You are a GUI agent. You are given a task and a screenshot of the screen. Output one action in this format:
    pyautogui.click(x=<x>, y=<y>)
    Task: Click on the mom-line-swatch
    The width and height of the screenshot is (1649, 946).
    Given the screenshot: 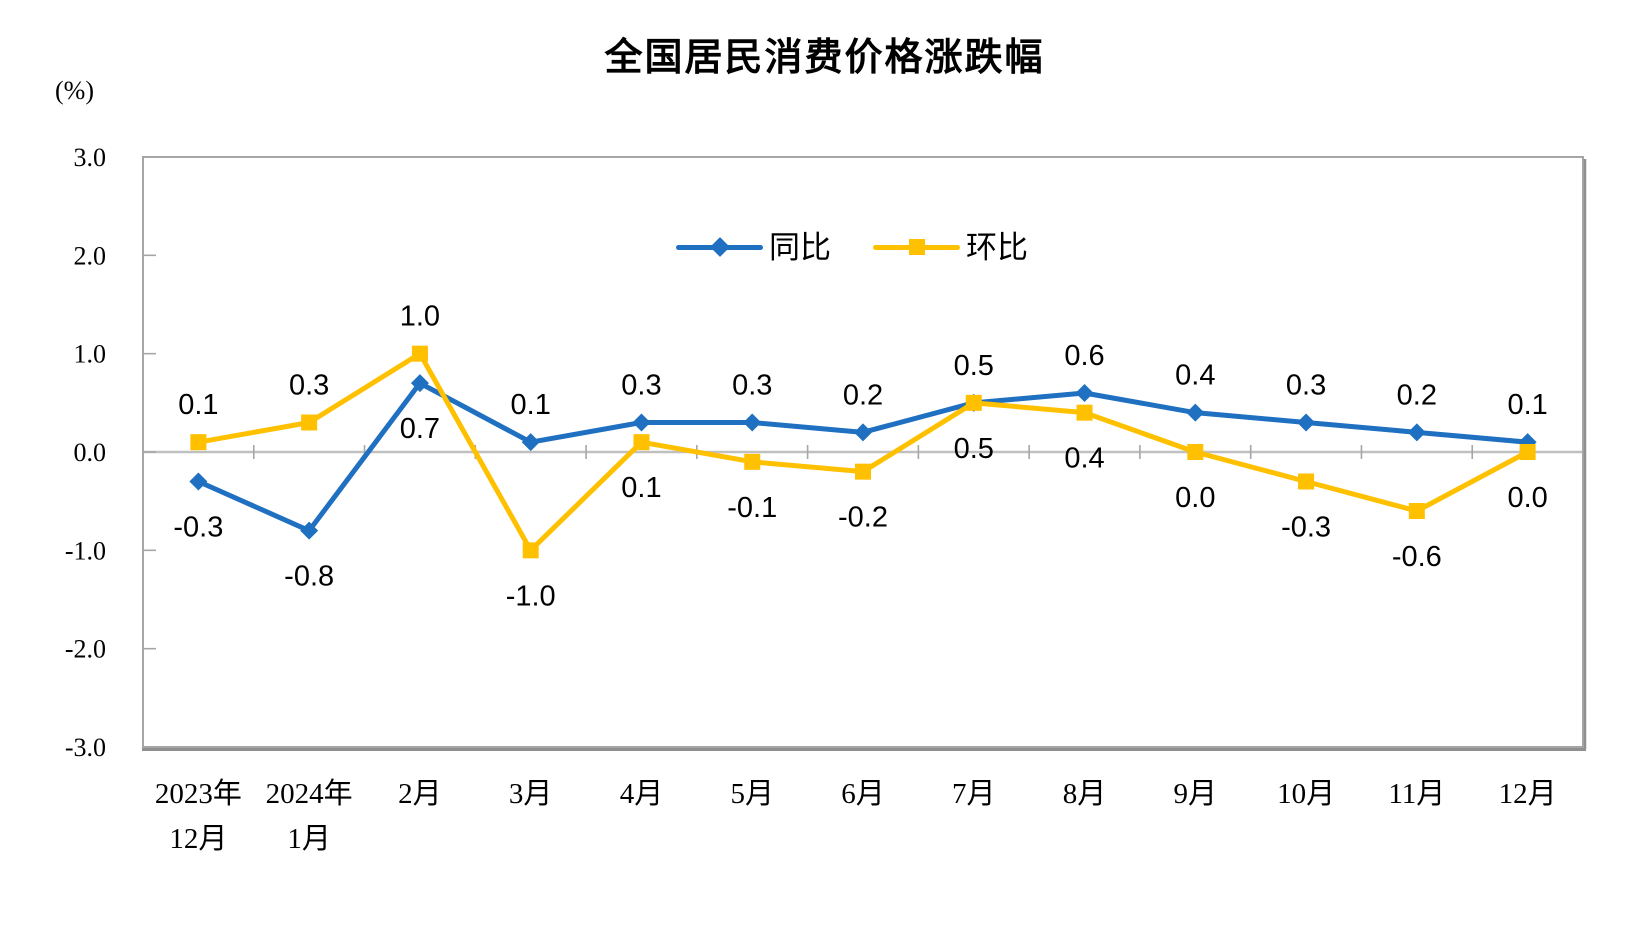 What is the action you would take?
    pyautogui.click(x=916, y=247)
    